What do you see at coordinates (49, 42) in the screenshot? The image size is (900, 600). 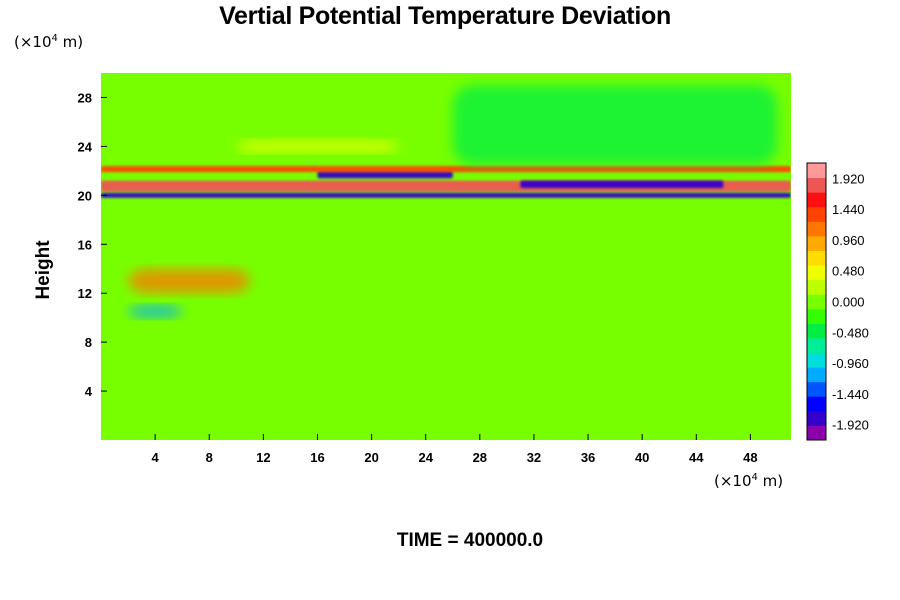 I see `y-axis-unit: (×104 m)` at bounding box center [49, 42].